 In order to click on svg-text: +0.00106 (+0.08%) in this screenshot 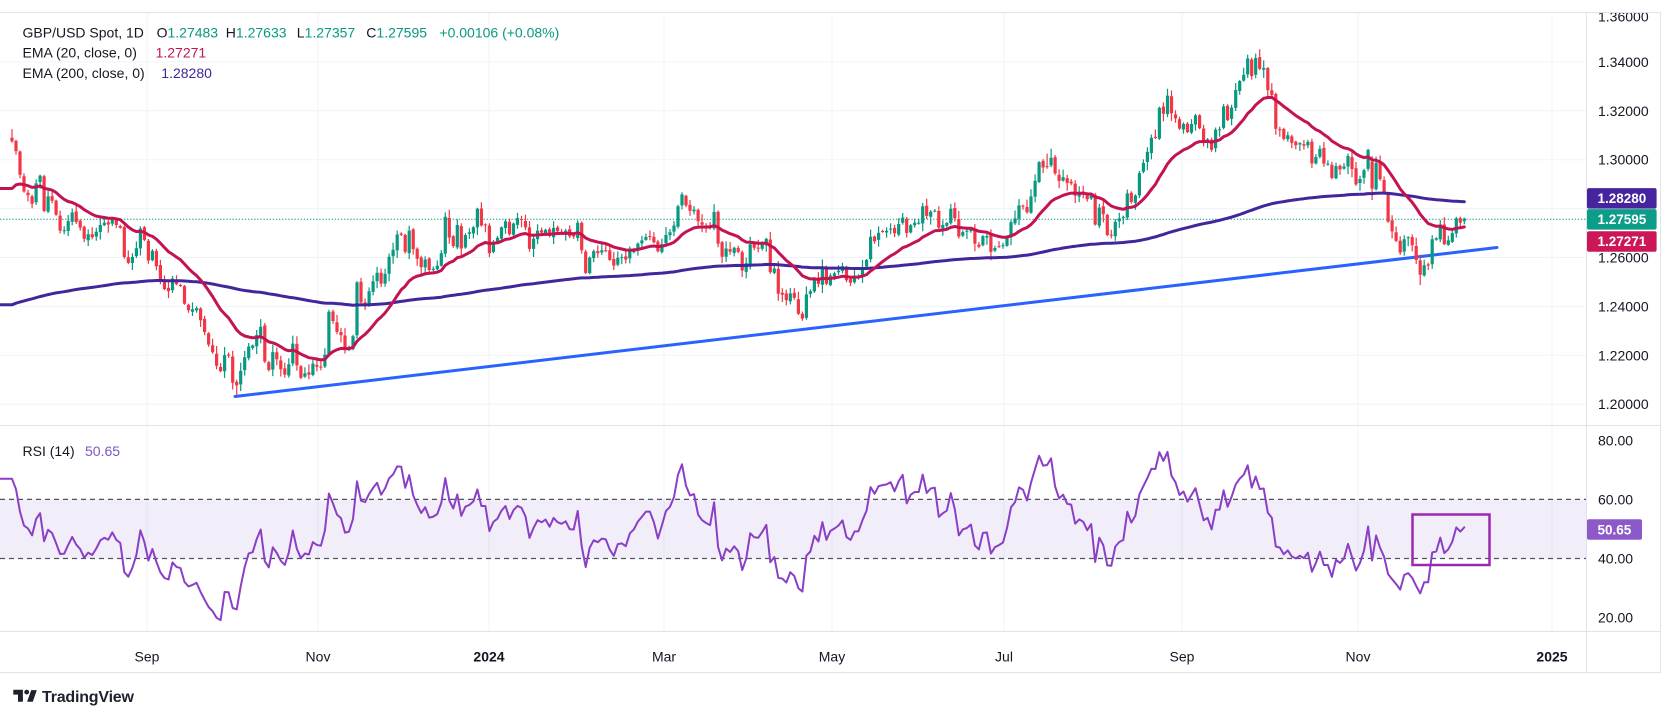, I will do `click(499, 33)`.